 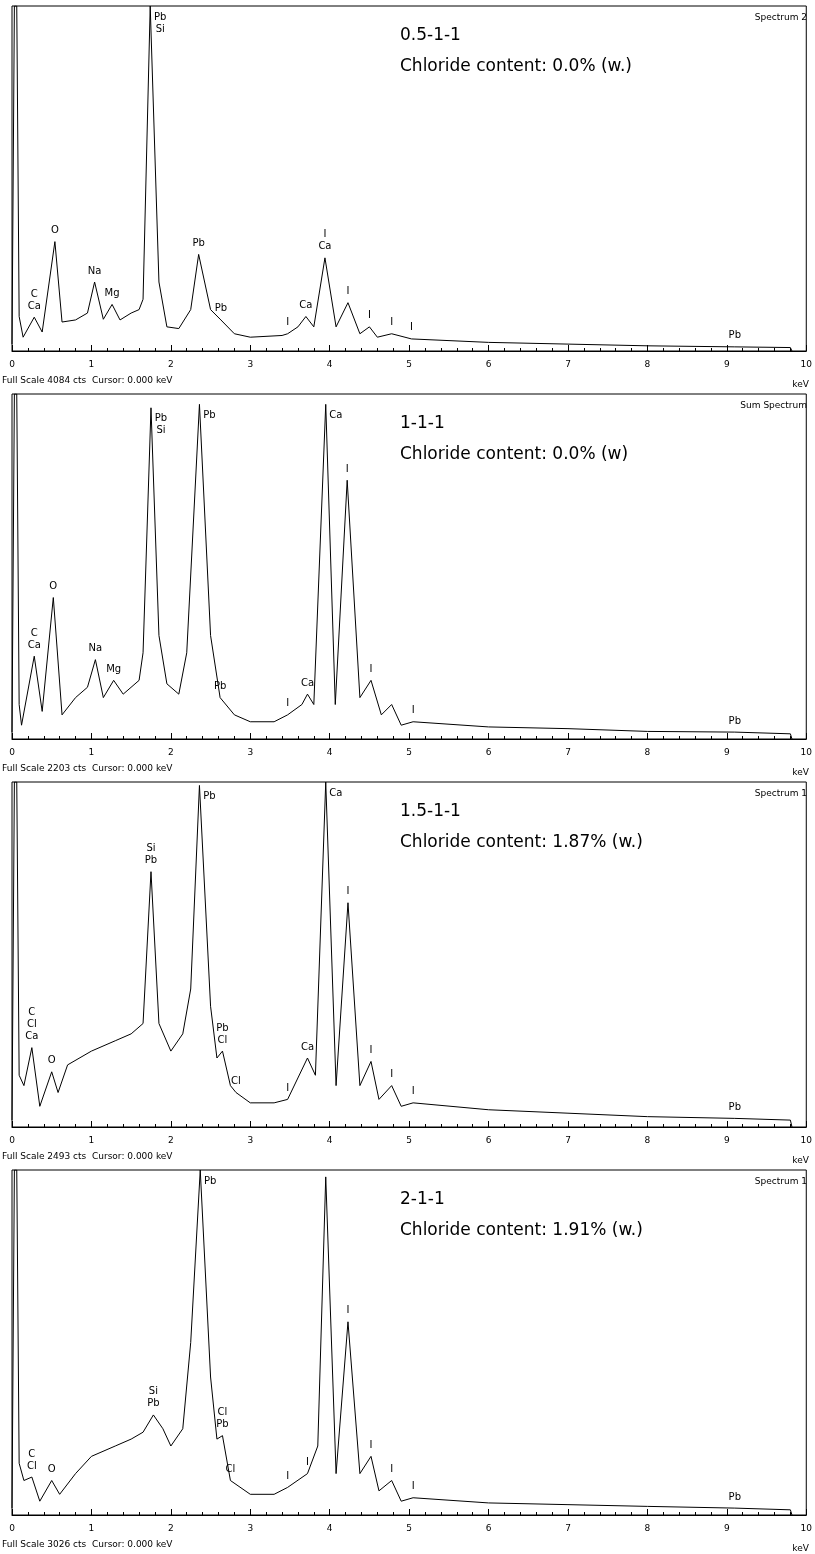 I want to click on text: 2-1-1, so click(x=422, y=1197).